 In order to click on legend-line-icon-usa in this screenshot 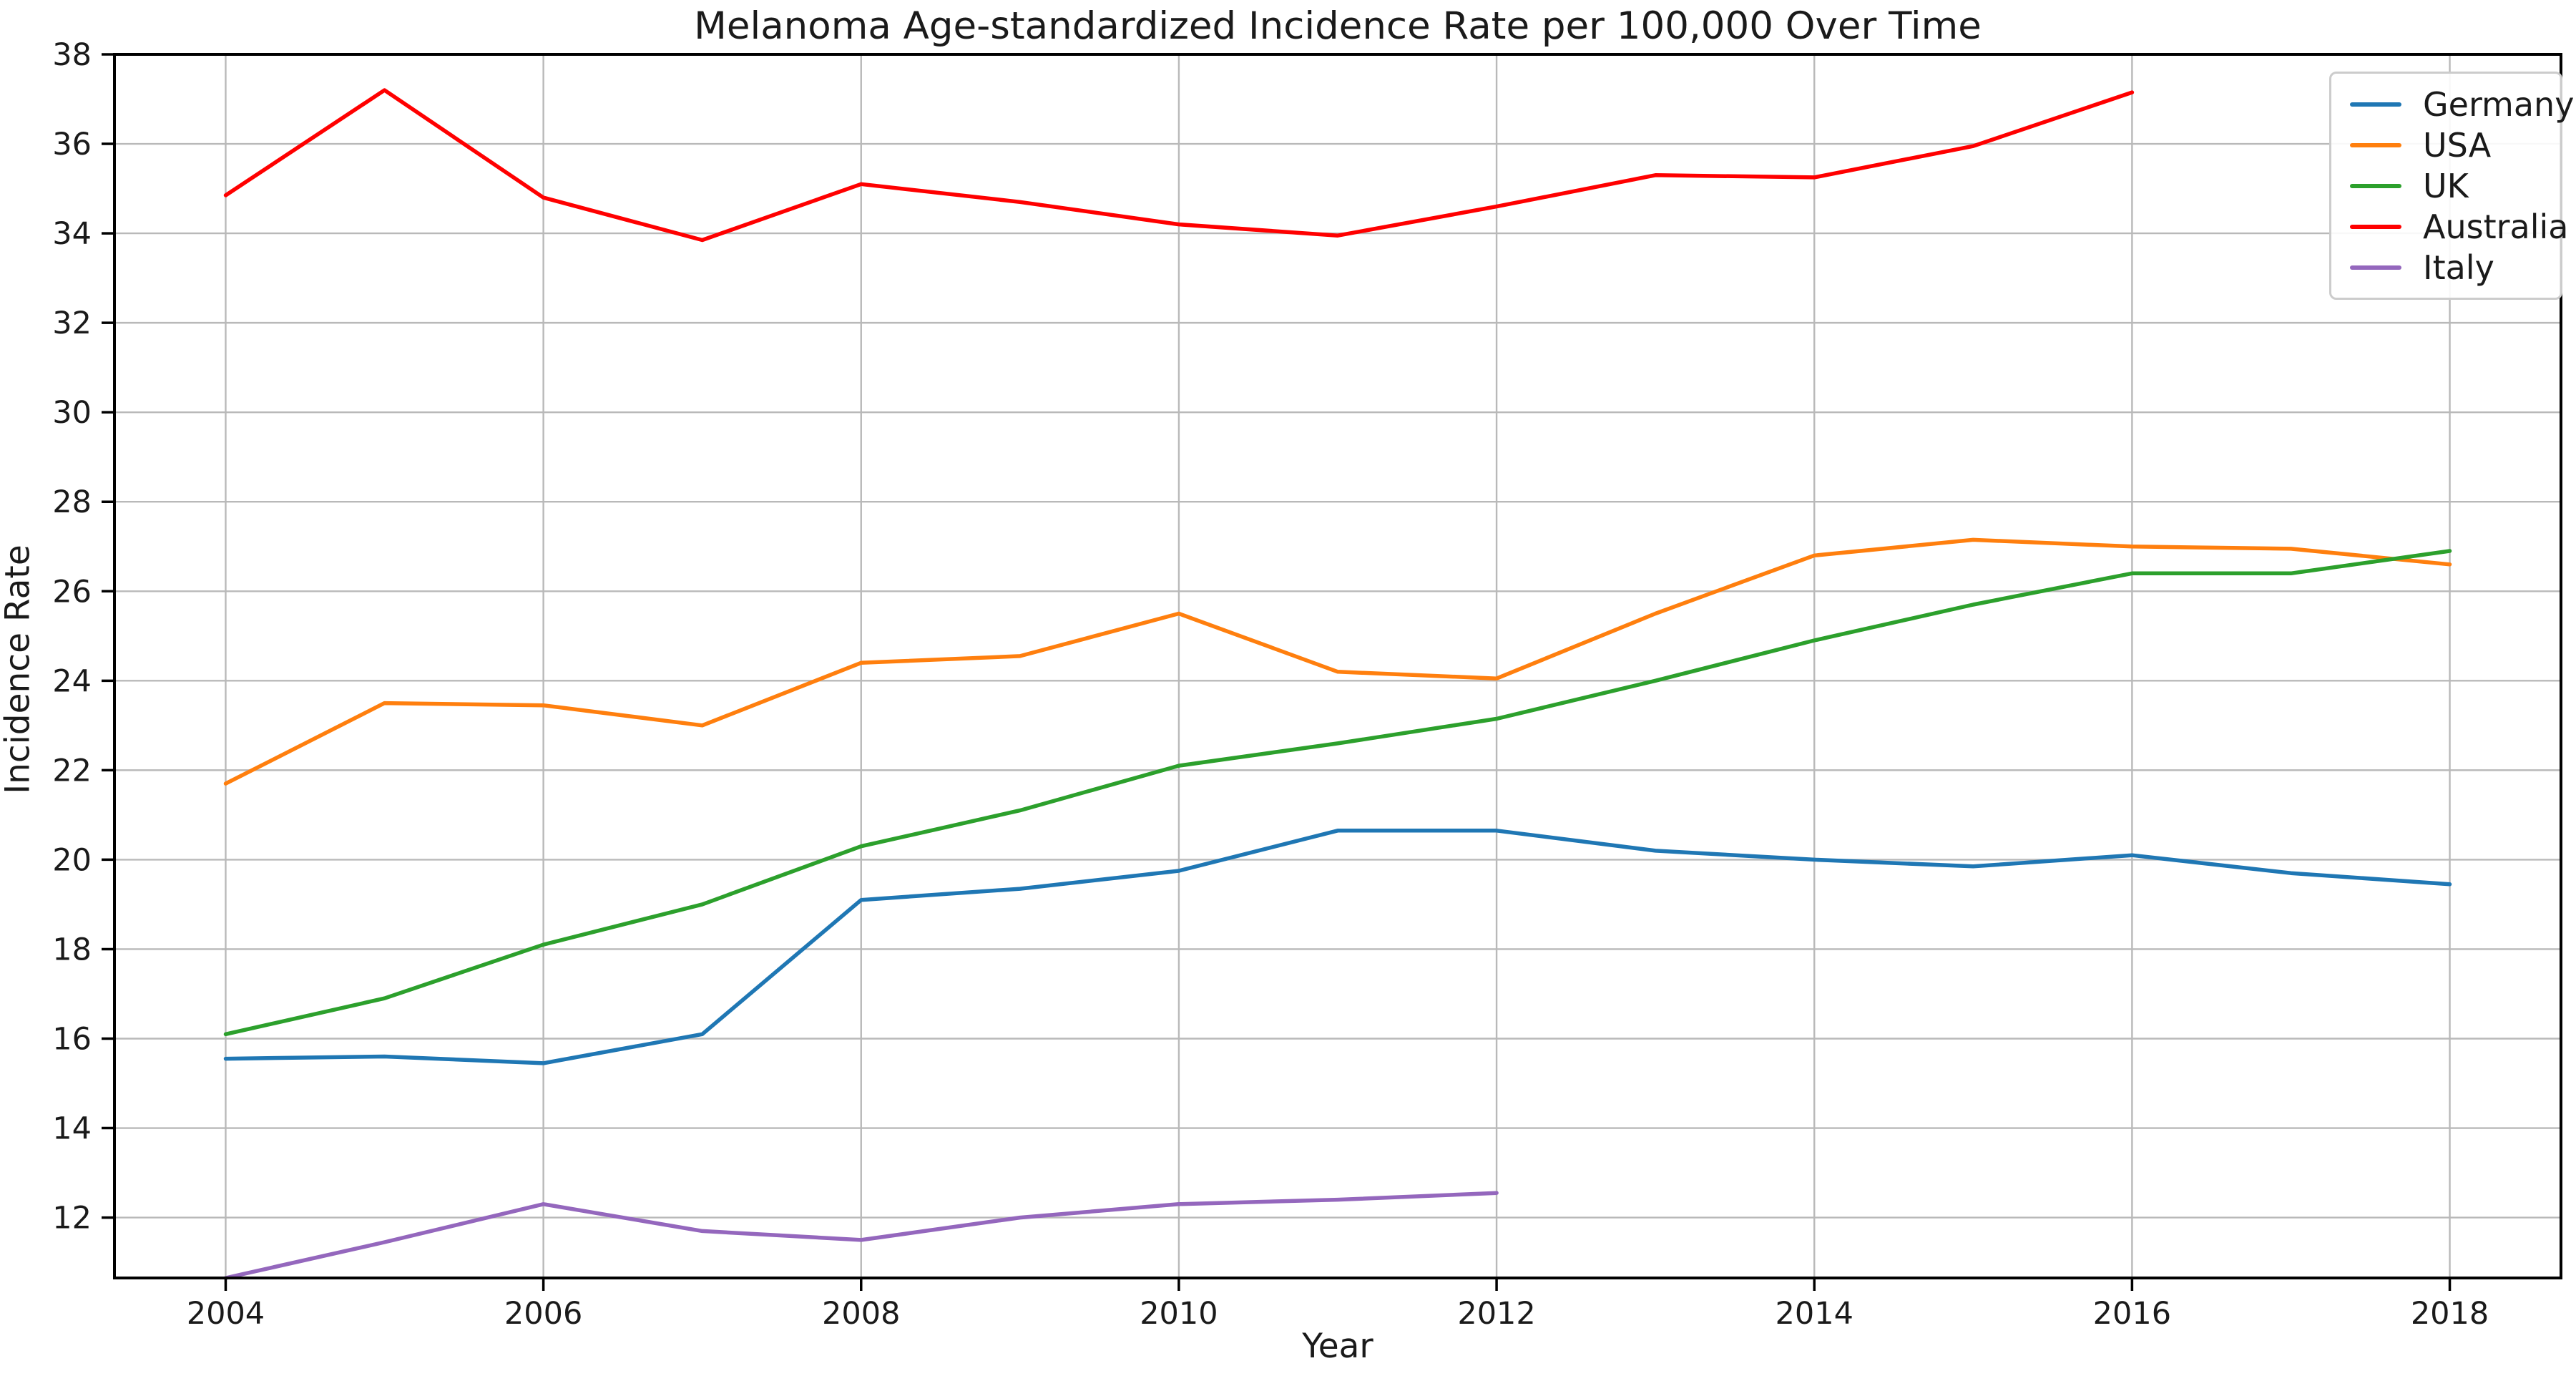, I will do `click(2375, 144)`.